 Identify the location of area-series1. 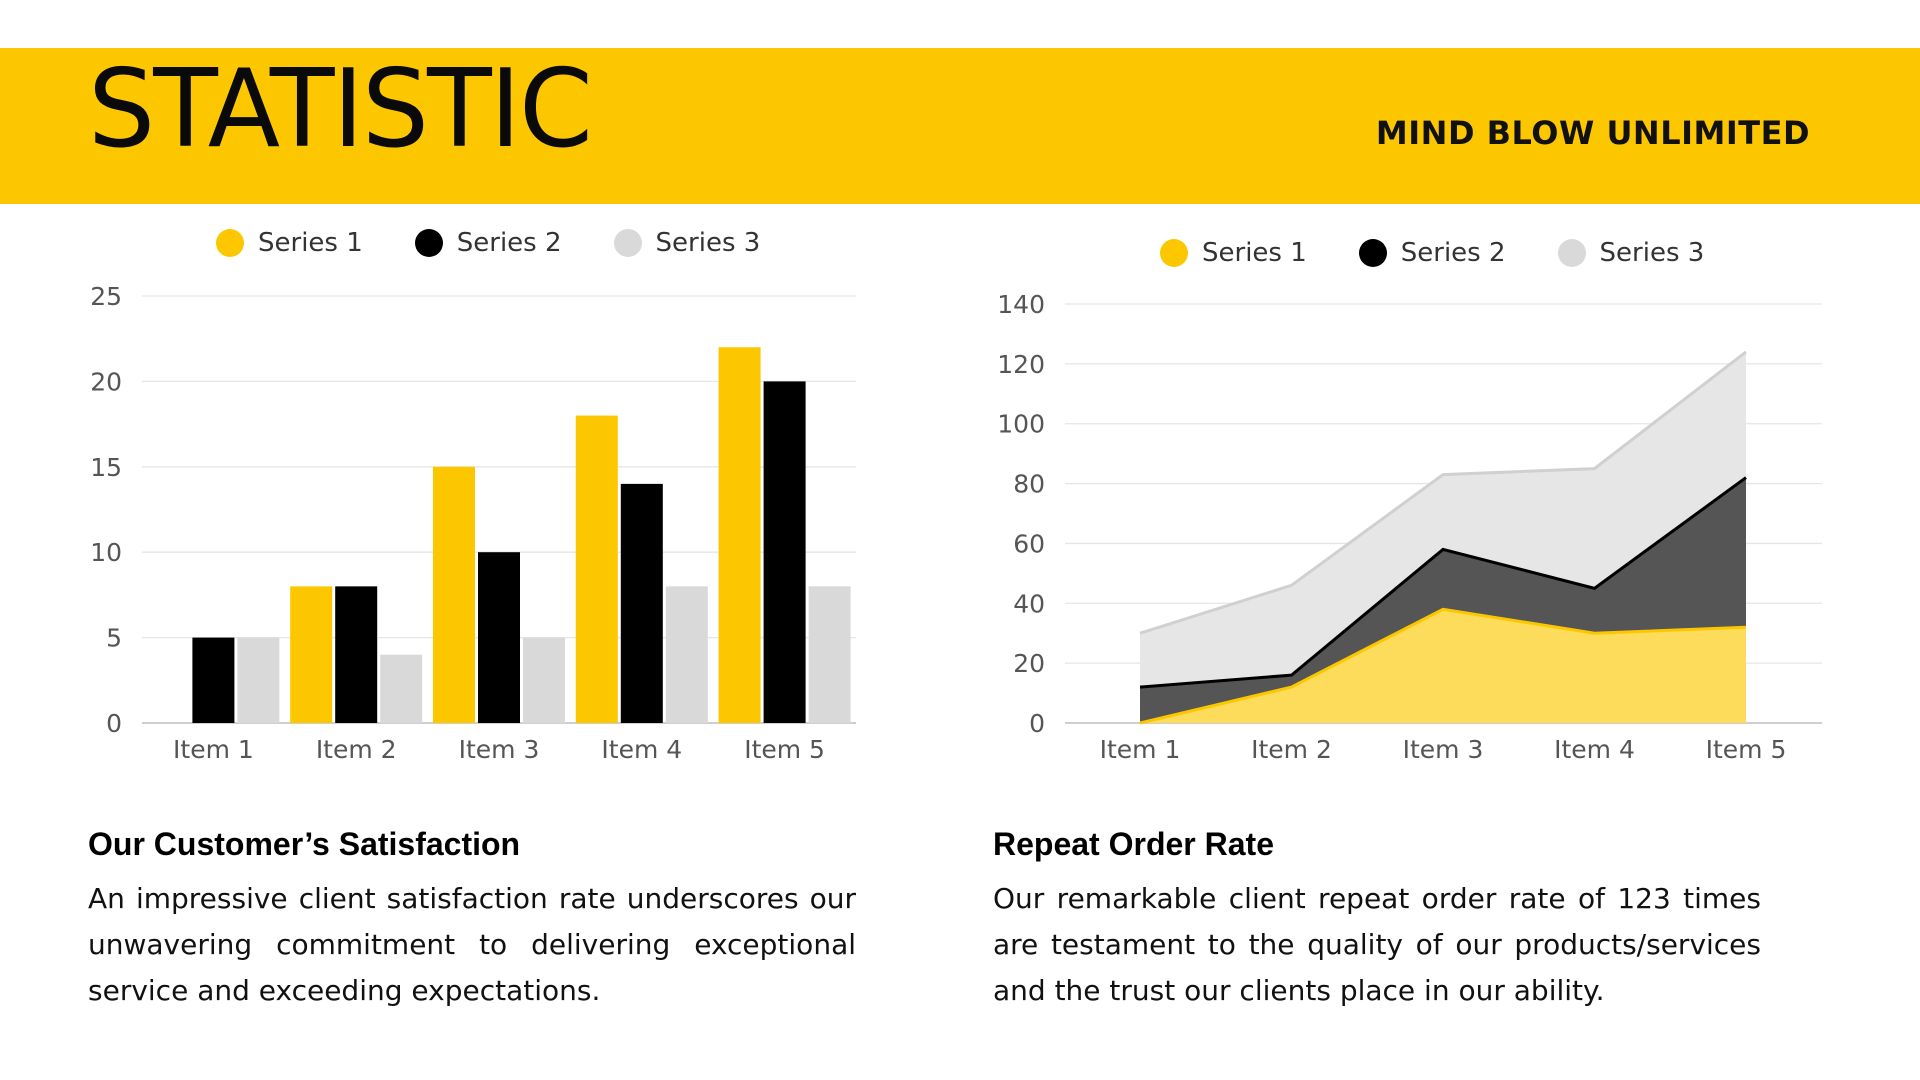
(1443, 666).